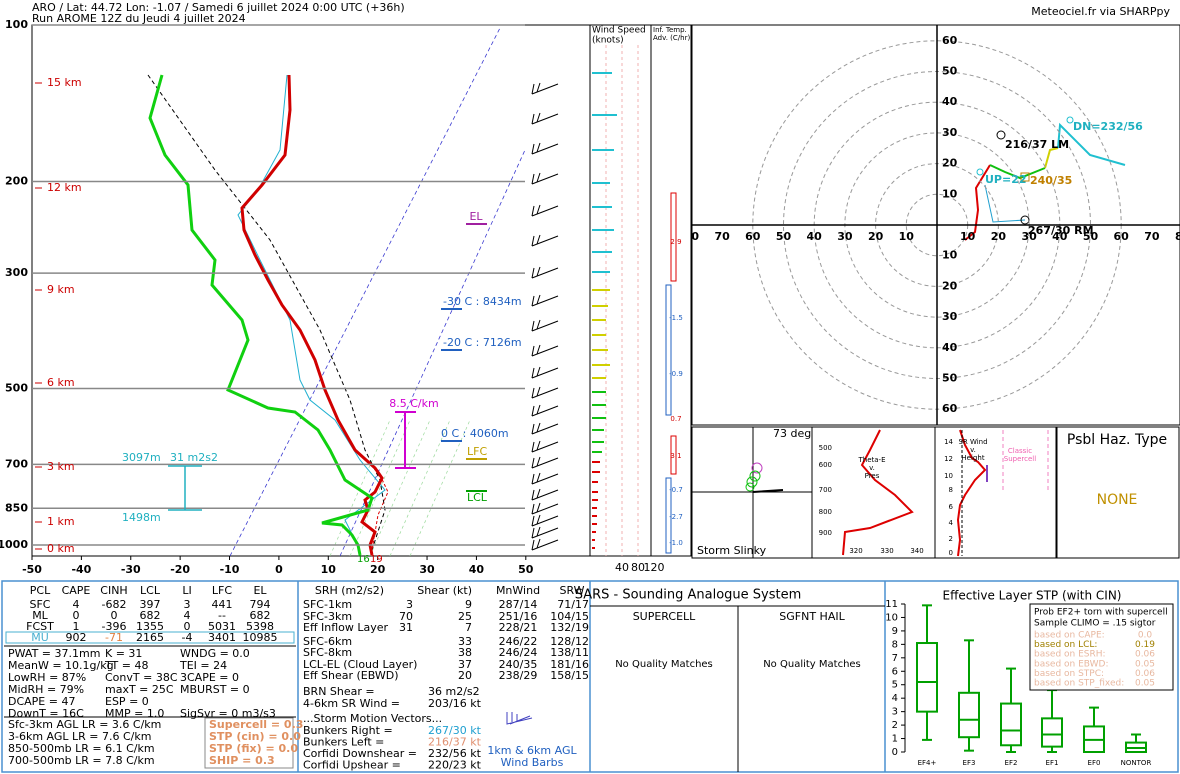 Image resolution: width=1180 pixels, height=774 pixels. I want to click on adv-bar, so click(668, 350).